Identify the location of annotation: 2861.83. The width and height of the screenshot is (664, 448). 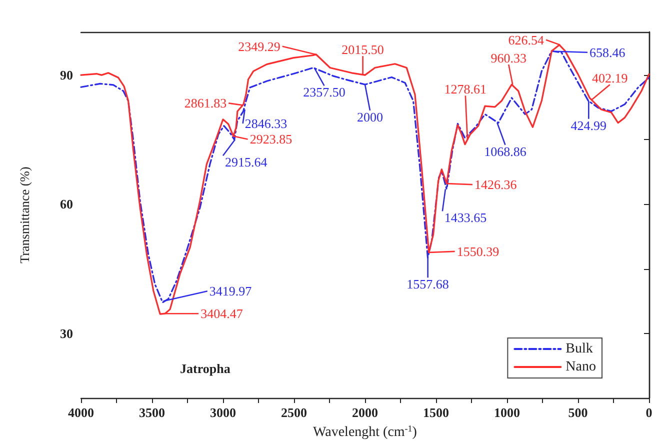
(205, 103).